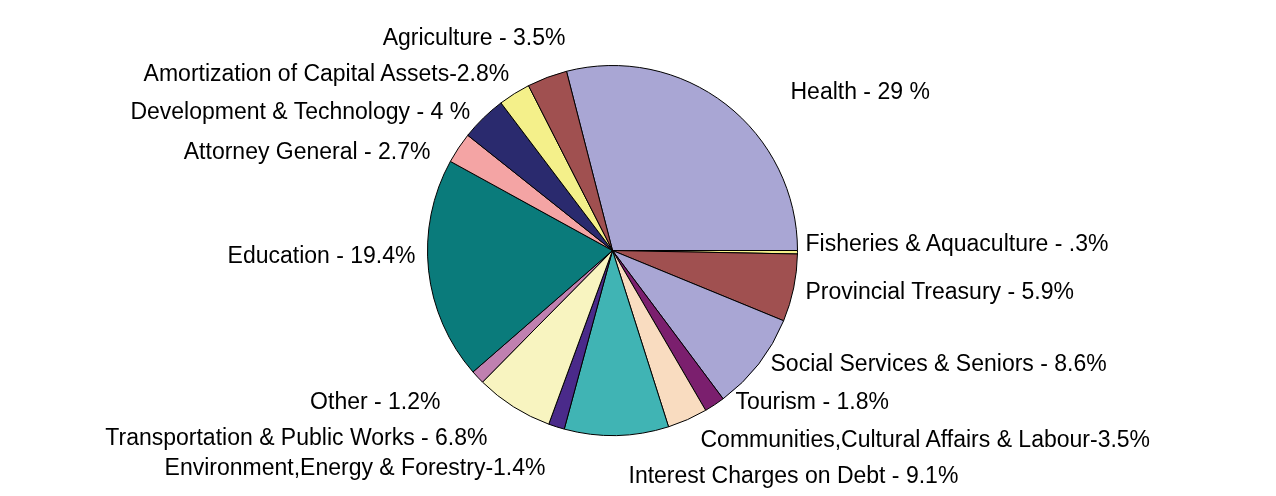 This screenshot has width=1276, height=496. Describe the element at coordinates (474, 36) in the screenshot. I see `slice-label: Agriculture - 3.5%` at that location.